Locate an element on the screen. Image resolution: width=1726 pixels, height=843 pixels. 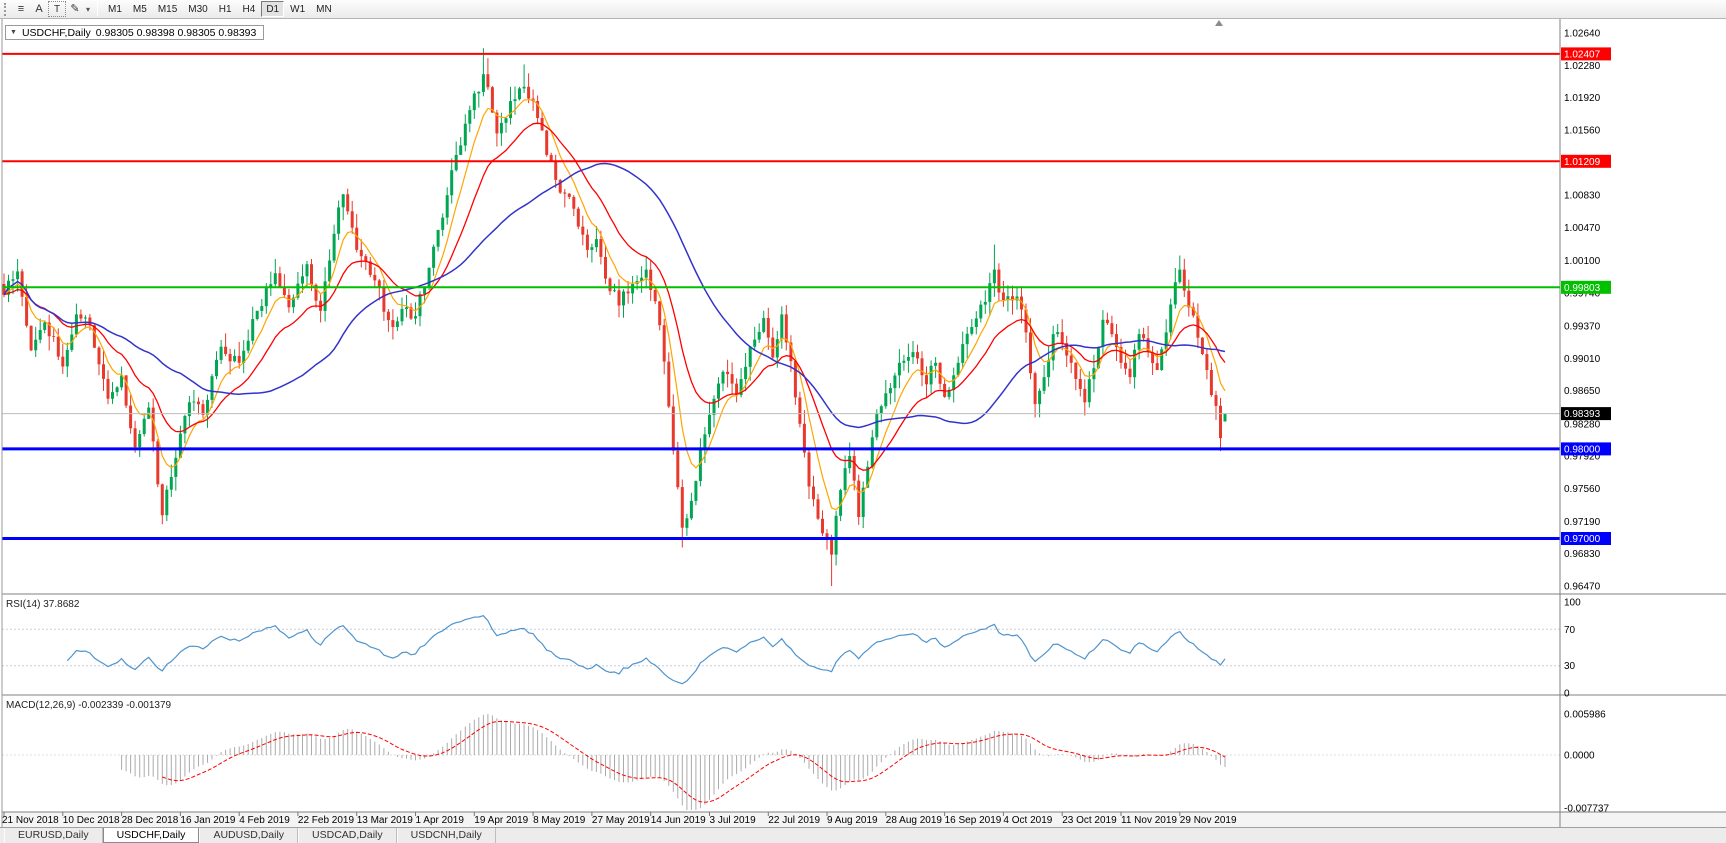
time-axis-label: 10 Dec 2018 is located at coordinates (91, 820).